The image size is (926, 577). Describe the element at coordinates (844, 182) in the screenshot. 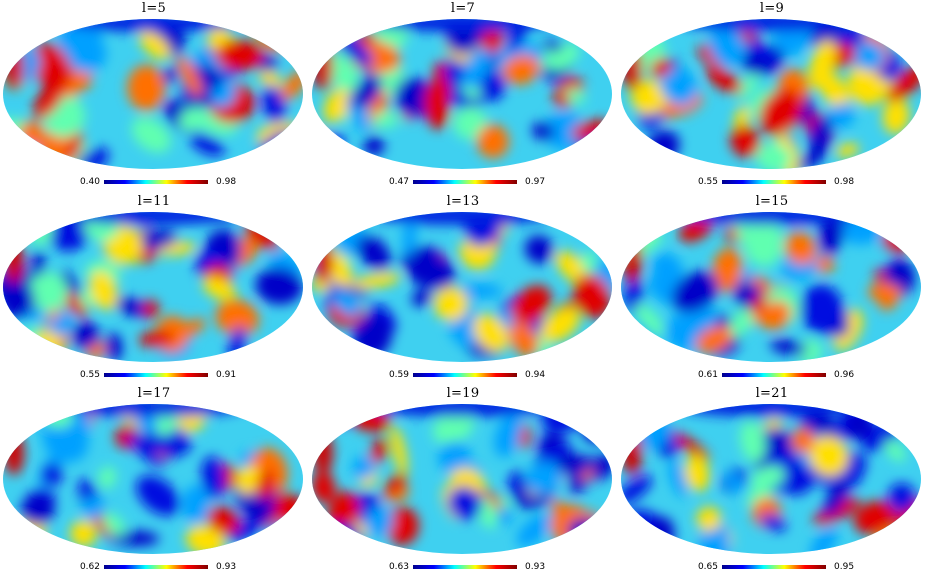

I see `colorbar-max-label: 0.98` at that location.